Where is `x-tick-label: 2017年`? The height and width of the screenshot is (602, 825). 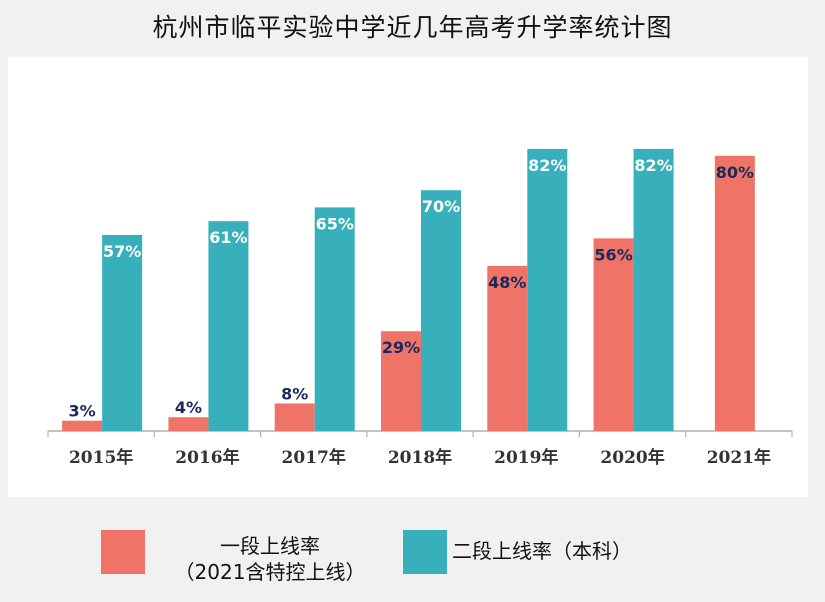 x-tick-label: 2017年 is located at coordinates (314, 457).